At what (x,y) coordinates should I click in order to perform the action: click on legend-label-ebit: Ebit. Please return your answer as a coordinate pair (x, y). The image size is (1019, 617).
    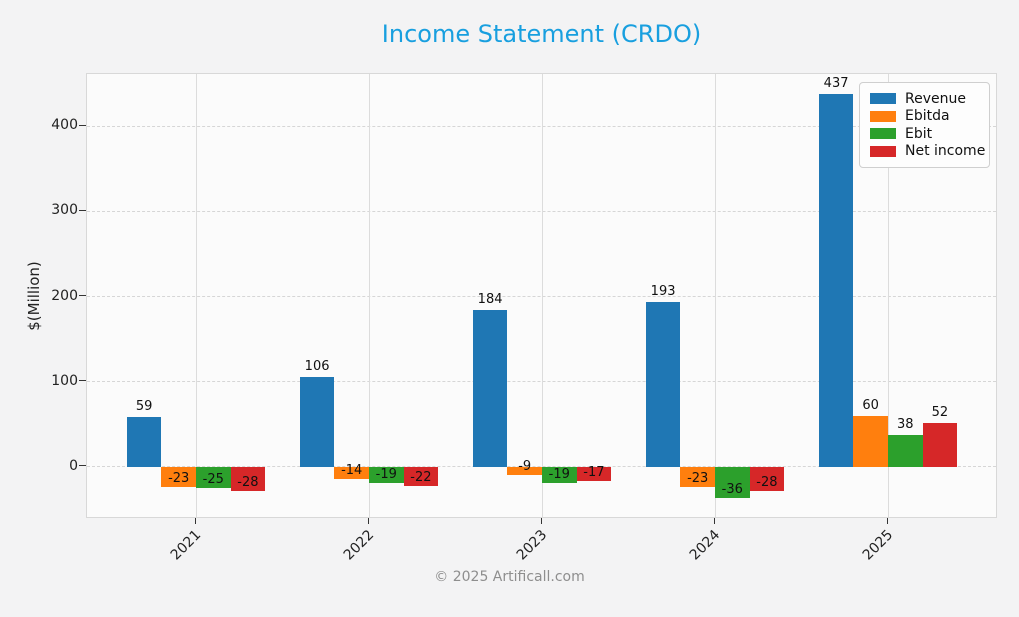
    Looking at the image, I should click on (919, 133).